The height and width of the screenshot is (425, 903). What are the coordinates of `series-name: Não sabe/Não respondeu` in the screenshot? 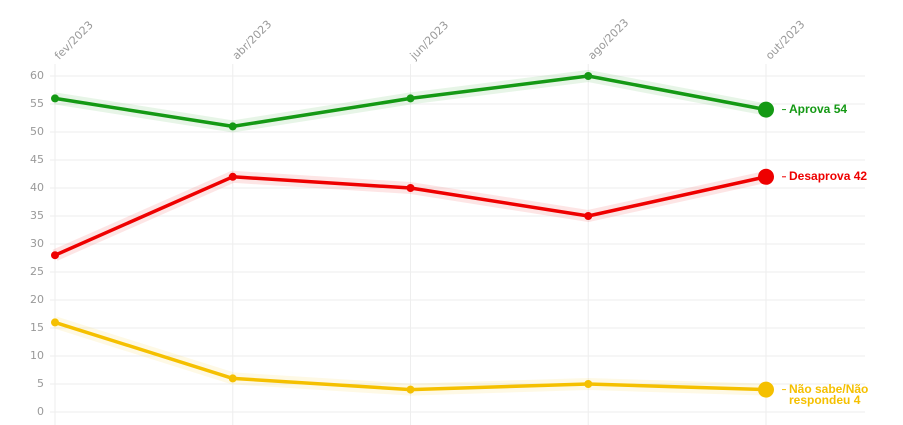 It's located at (829, 394).